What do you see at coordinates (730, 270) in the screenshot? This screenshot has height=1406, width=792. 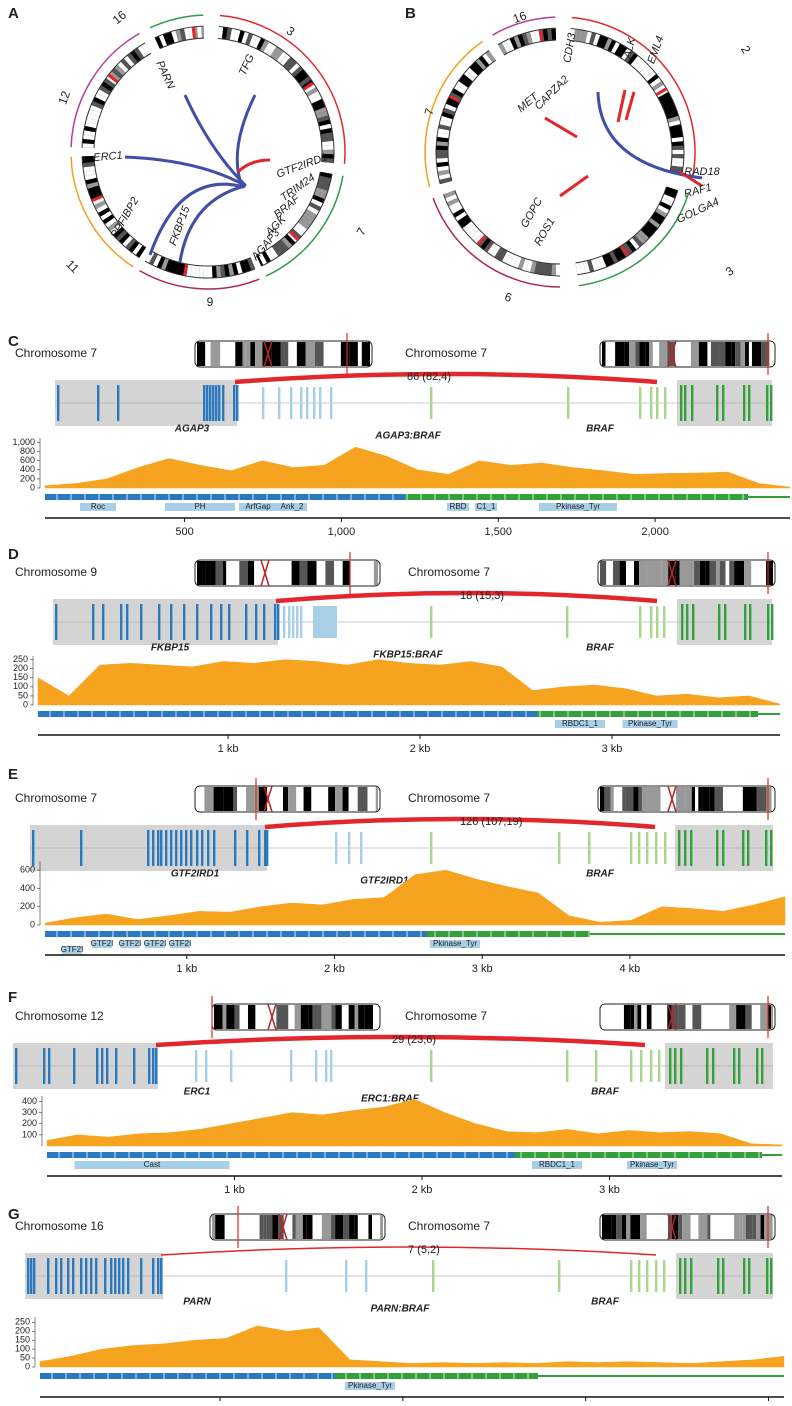 I see `chromosome-label: 3` at bounding box center [730, 270].